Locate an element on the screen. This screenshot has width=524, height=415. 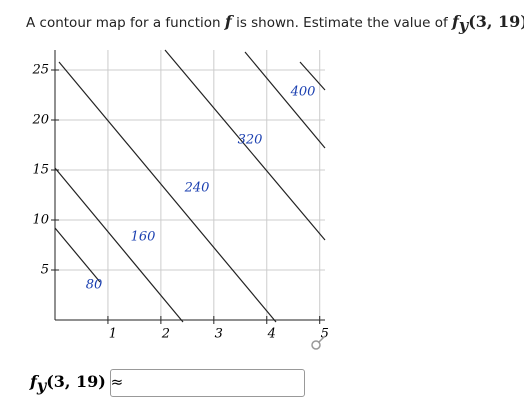
y-tick-label: 10 is located at coordinates (40, 220).